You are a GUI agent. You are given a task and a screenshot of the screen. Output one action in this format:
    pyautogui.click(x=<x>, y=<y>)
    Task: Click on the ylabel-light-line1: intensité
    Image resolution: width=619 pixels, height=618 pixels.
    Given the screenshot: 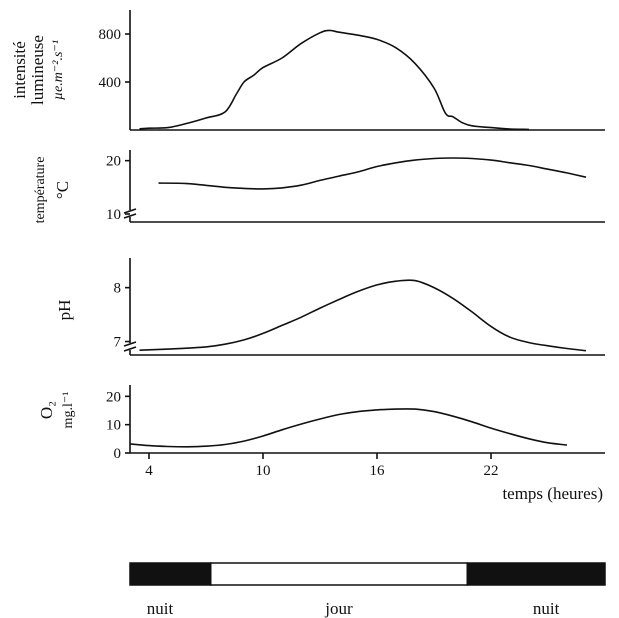 What is the action you would take?
    pyautogui.click(x=19, y=70)
    